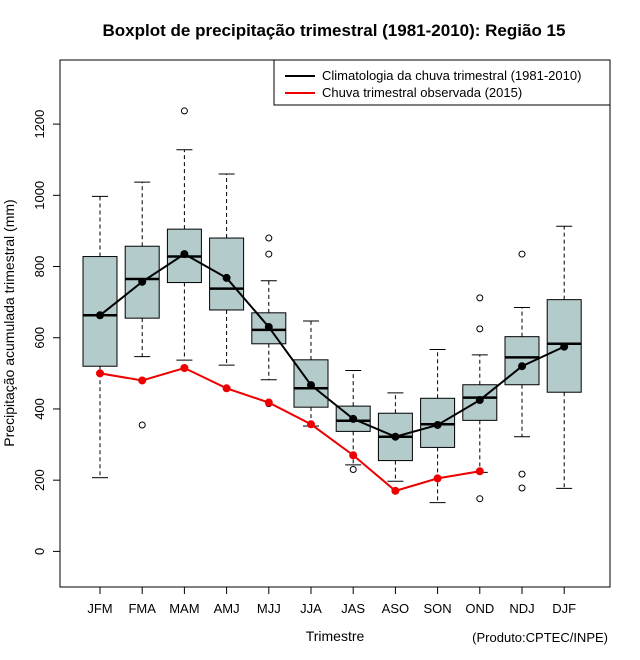 The height and width of the screenshot is (660, 640). Describe the element at coordinates (39, 124) in the screenshot. I see `y-tick-label: 1200` at that location.